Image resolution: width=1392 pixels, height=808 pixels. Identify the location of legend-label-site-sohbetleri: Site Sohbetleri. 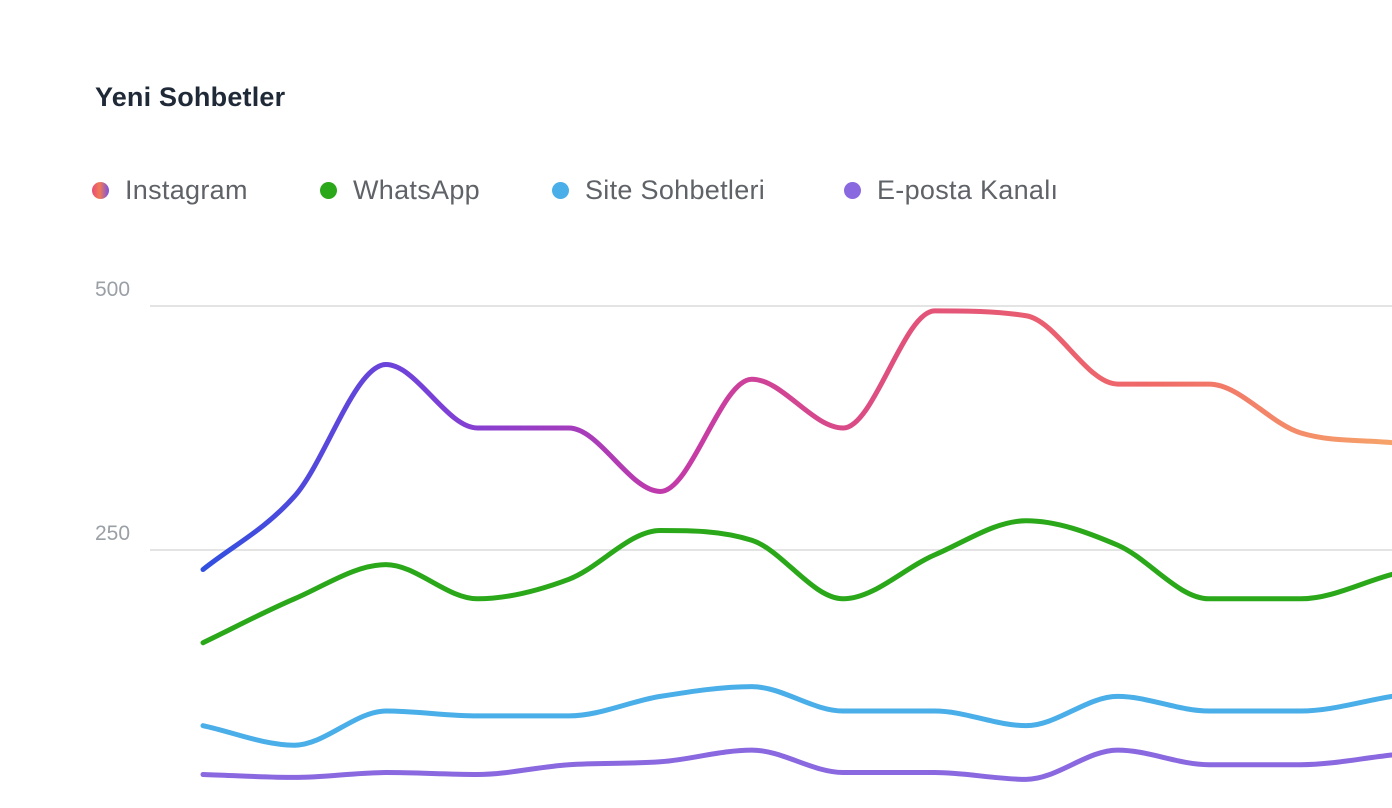
(675, 189).